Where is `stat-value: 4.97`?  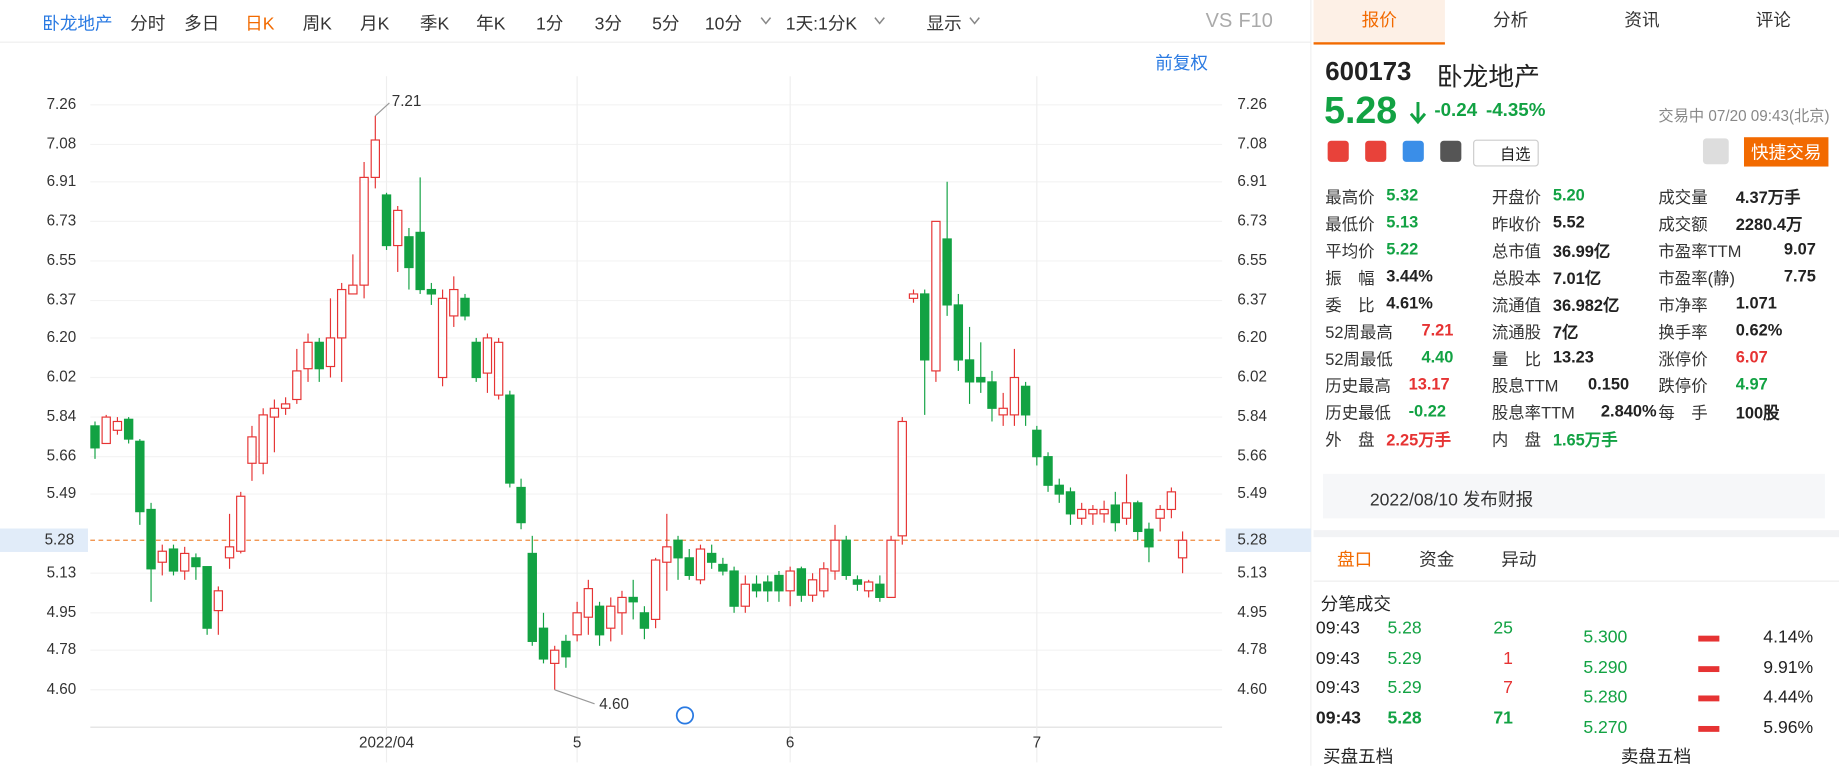 stat-value: 4.97 is located at coordinates (1751, 383).